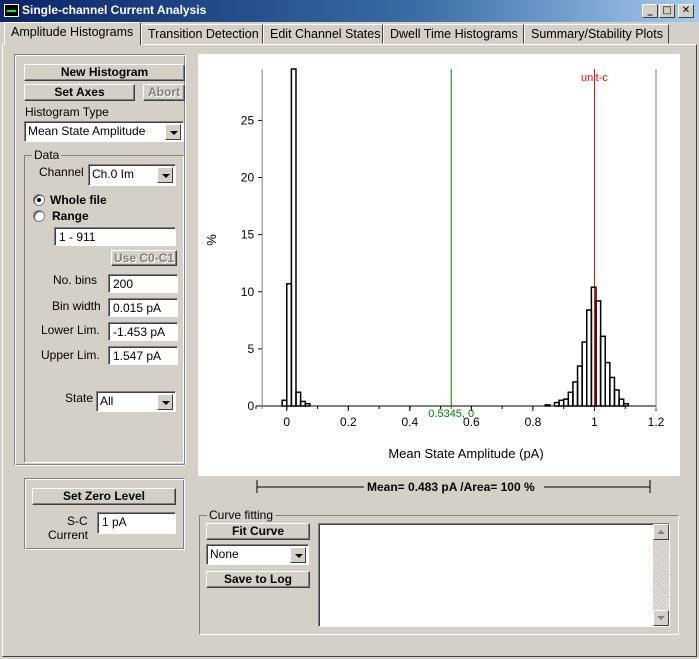  What do you see at coordinates (47, 155) in the screenshot?
I see `data-group-legend: Data` at bounding box center [47, 155].